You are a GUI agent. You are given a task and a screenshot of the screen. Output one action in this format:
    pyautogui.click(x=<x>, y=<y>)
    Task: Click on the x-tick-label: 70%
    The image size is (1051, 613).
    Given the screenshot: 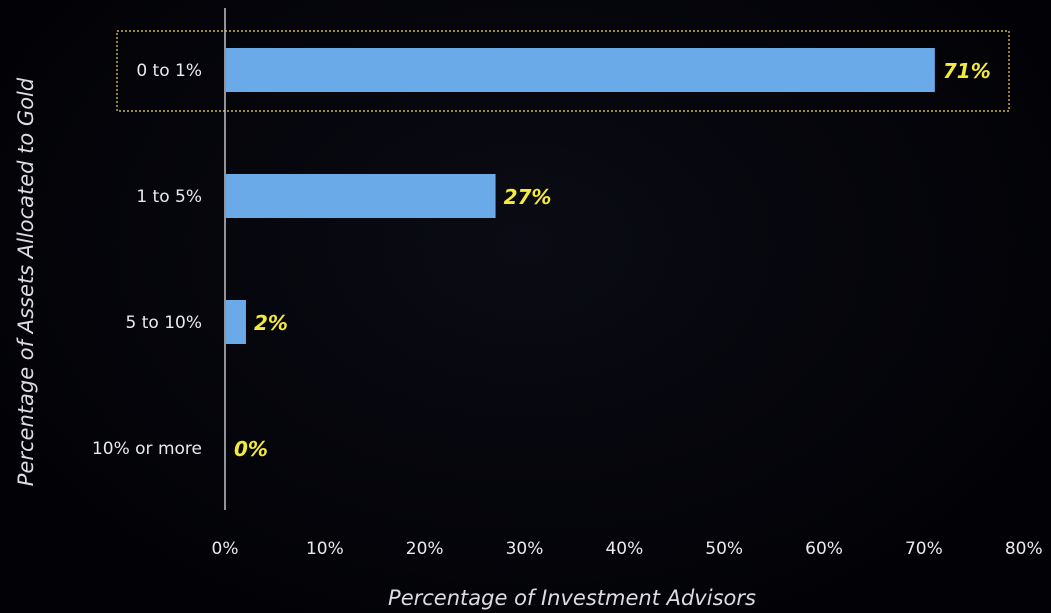 What is the action you would take?
    pyautogui.click(x=924, y=549)
    